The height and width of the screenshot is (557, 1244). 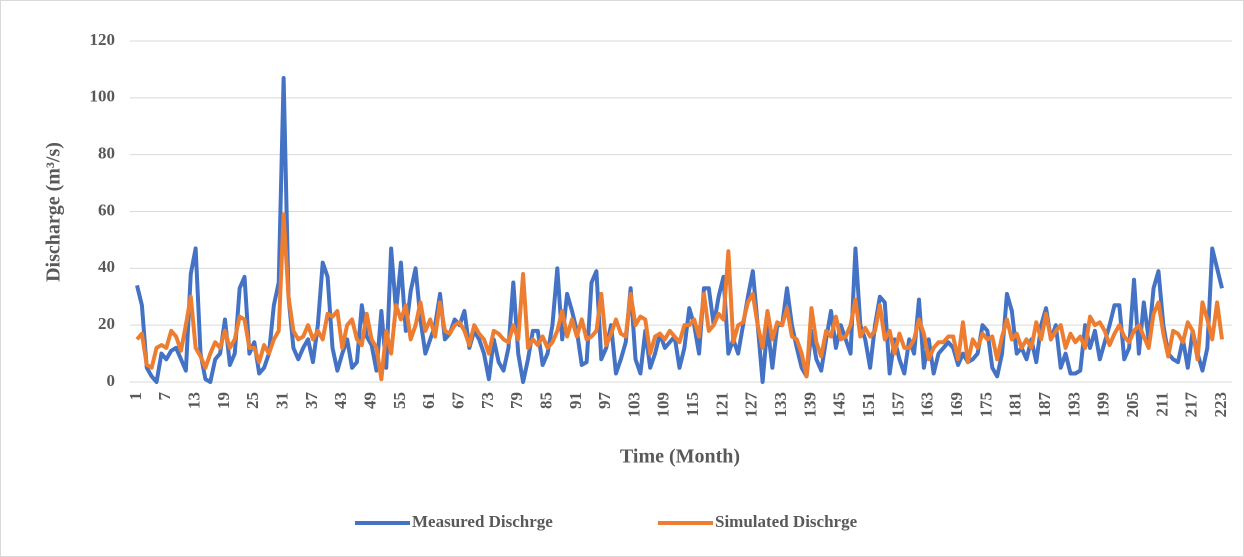 I want to click on x-tick-label: 199, so click(x=1103, y=405).